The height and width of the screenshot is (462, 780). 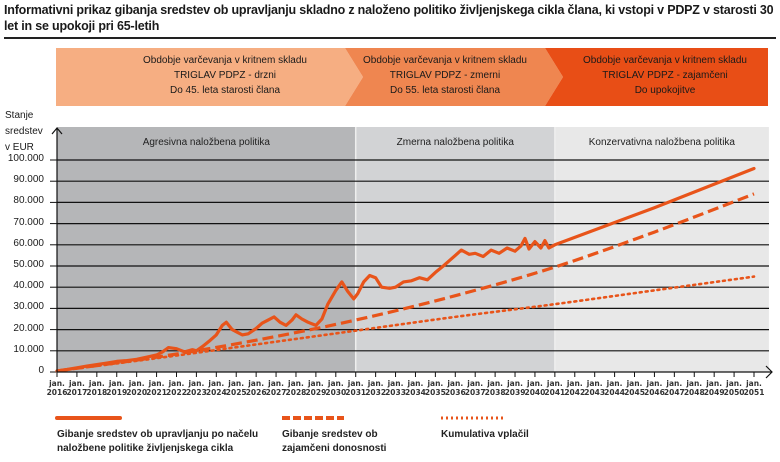 What do you see at coordinates (137, 392) in the screenshot?
I see `x-tick-year: 2020` at bounding box center [137, 392].